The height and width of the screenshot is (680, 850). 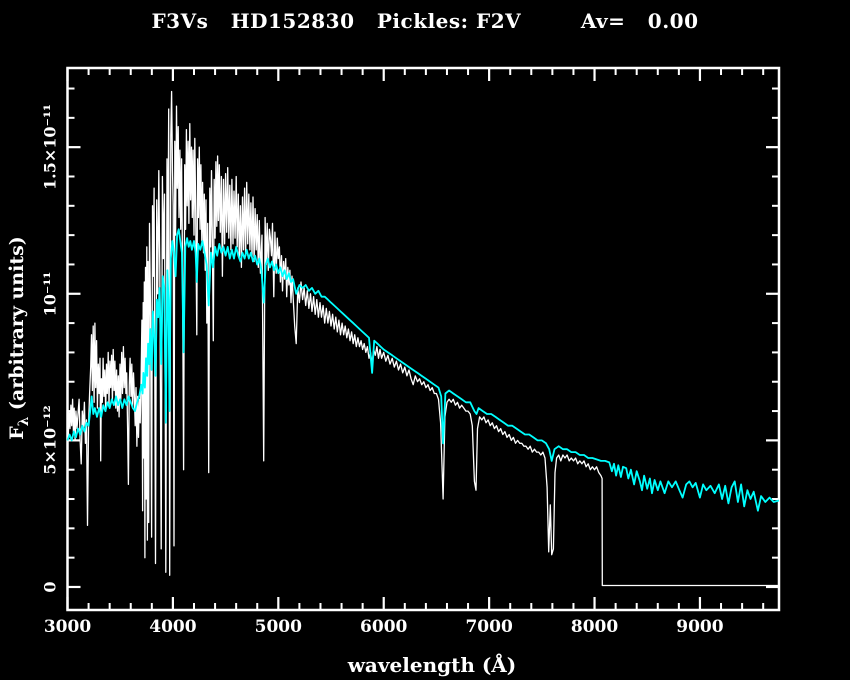 I want to click on x-tick-label: 5000, so click(x=278, y=627).